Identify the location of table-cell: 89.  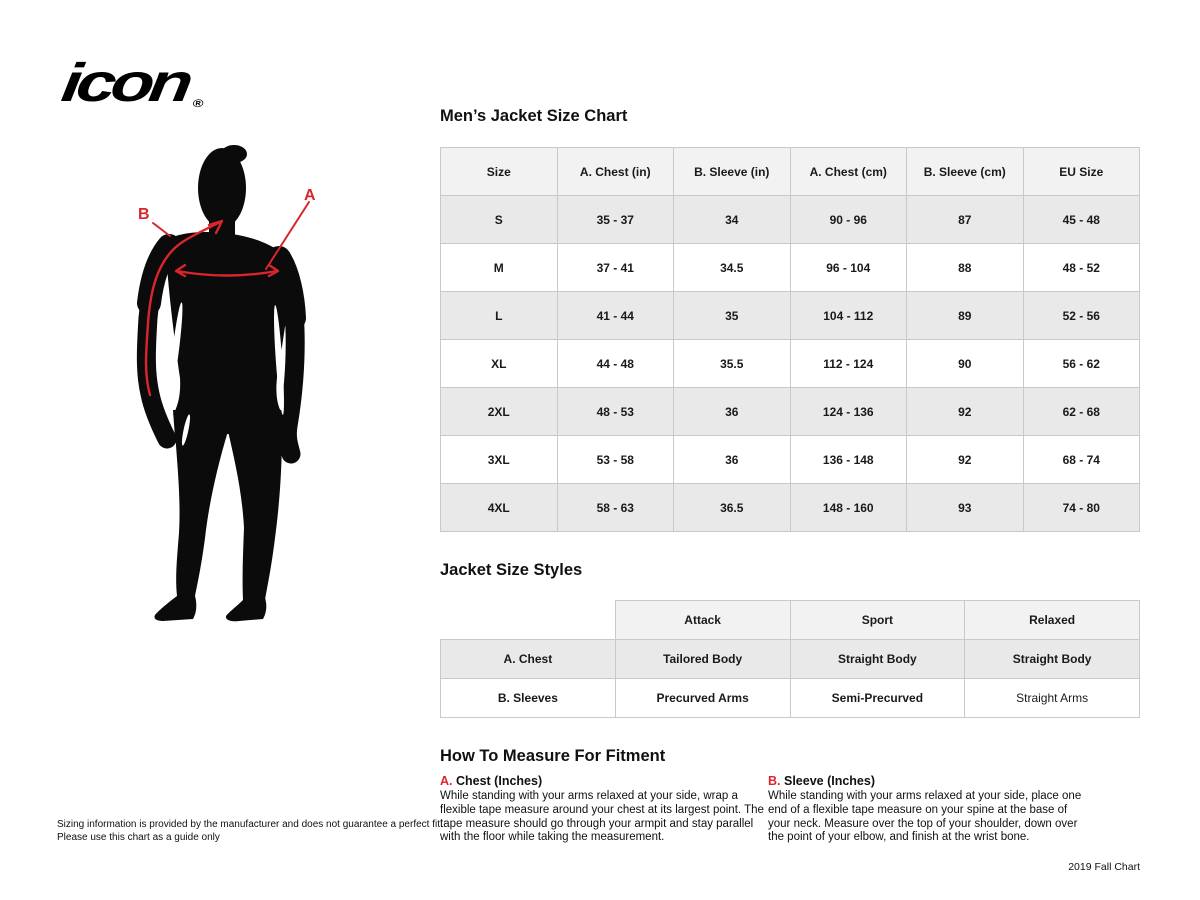
(965, 315).